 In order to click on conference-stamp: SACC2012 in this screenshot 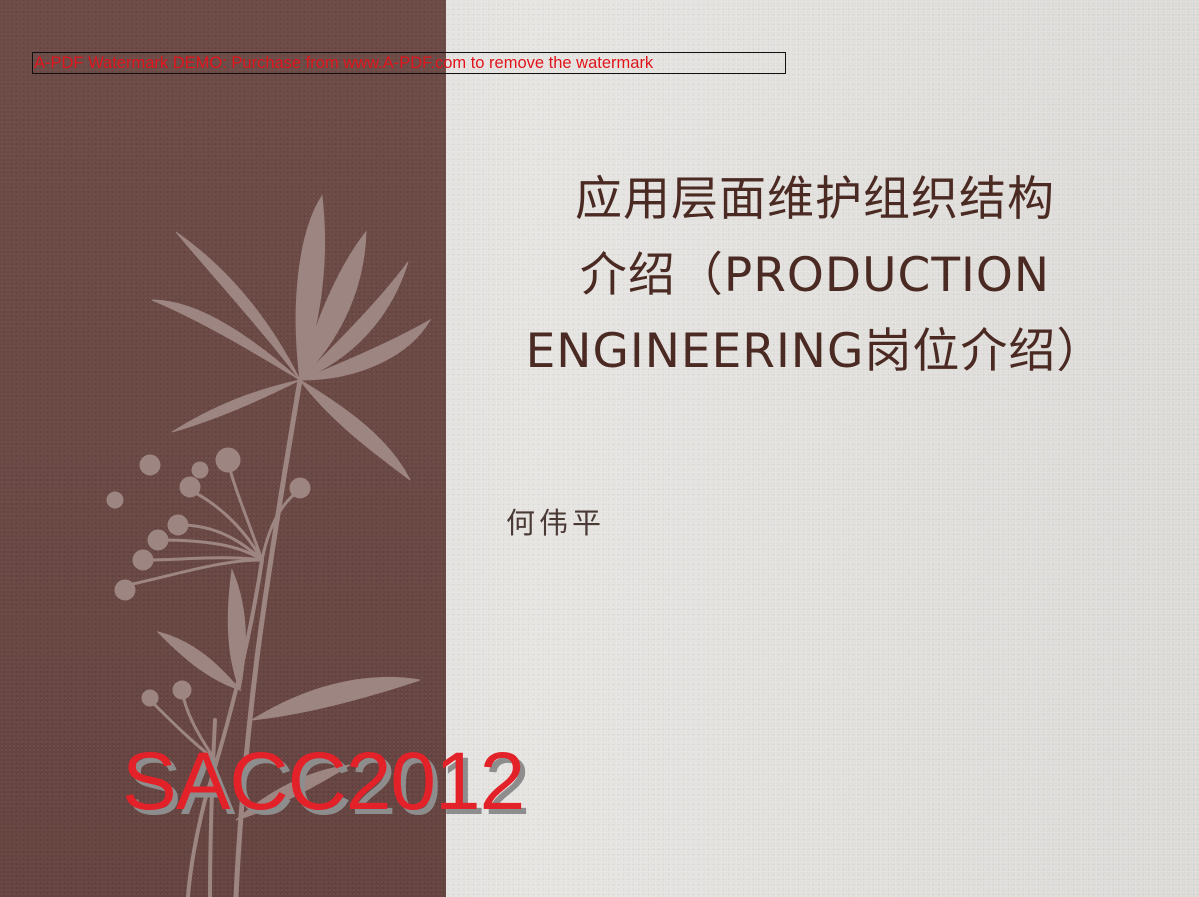, I will do `click(323, 781)`.